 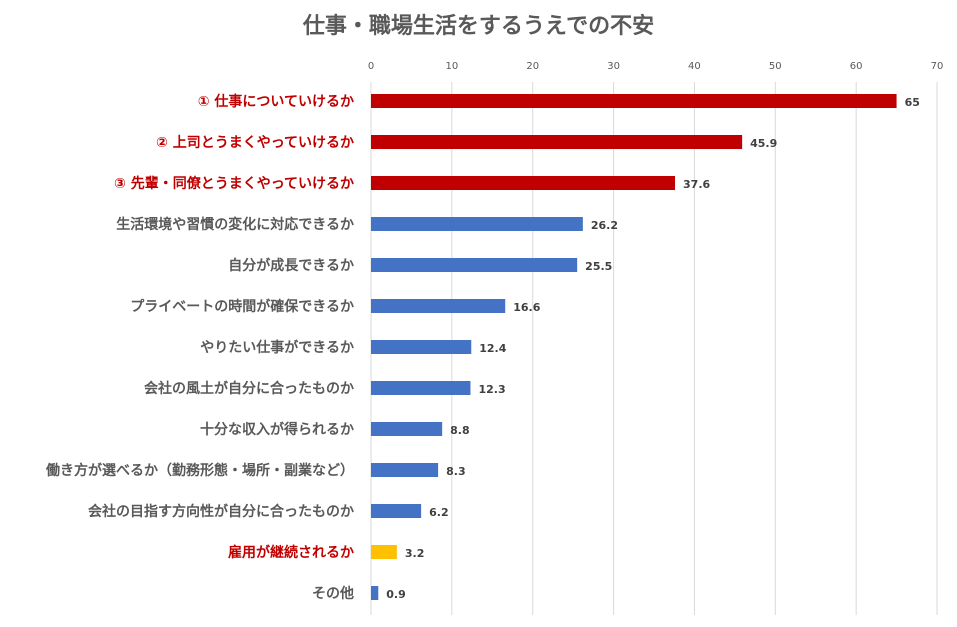 What do you see at coordinates (763, 143) in the screenshot?
I see `data-label: 45.9` at bounding box center [763, 143].